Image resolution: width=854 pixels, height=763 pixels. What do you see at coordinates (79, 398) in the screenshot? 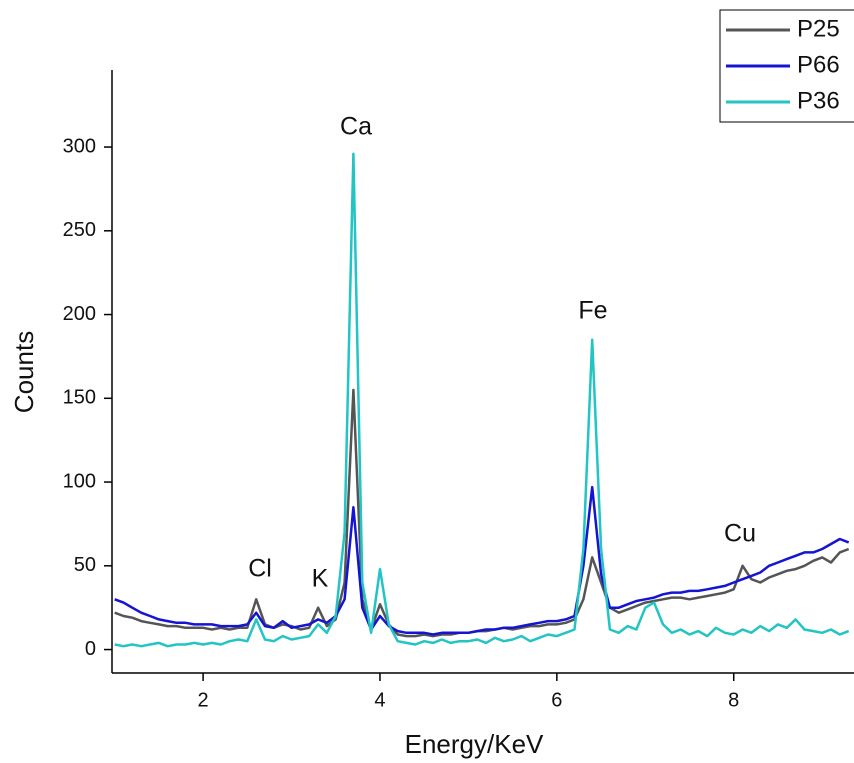
I see `y-tick-label: 150` at bounding box center [79, 398].